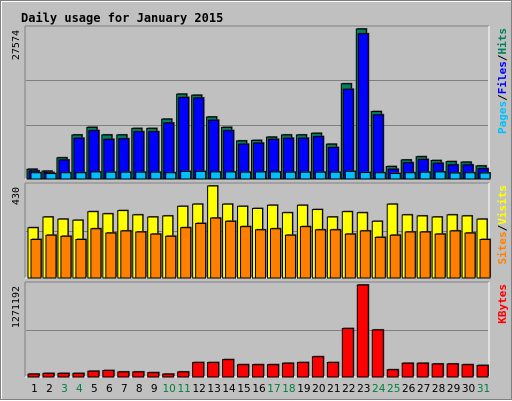  Describe the element at coordinates (198, 389) in the screenshot. I see `x-tick-label: 12` at that location.